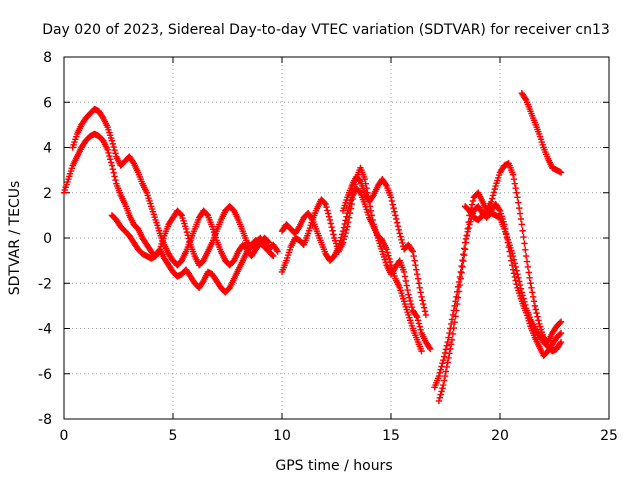 The image size is (640, 480). I want to click on x-axis-title: GPS time / hours, so click(333, 466).